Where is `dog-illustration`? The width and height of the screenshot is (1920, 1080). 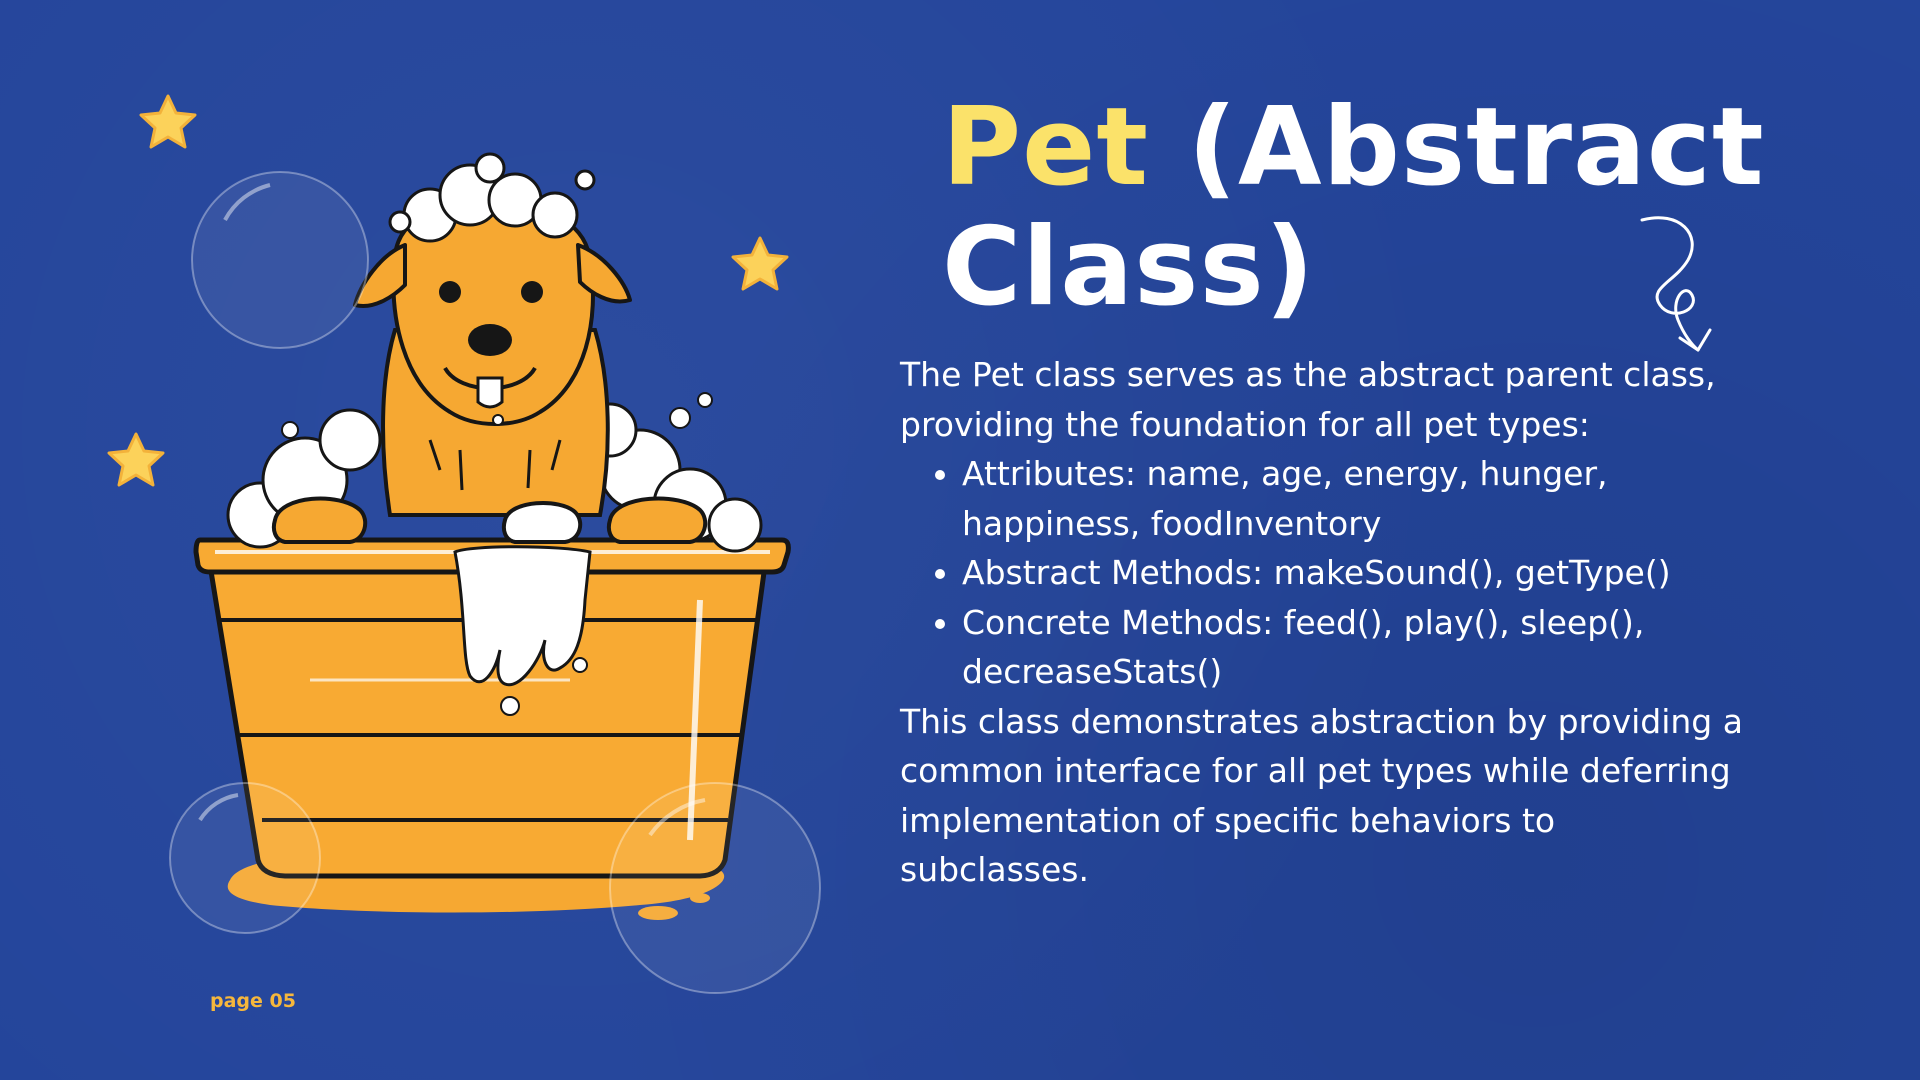 dog-illustration is located at coordinates (492, 348).